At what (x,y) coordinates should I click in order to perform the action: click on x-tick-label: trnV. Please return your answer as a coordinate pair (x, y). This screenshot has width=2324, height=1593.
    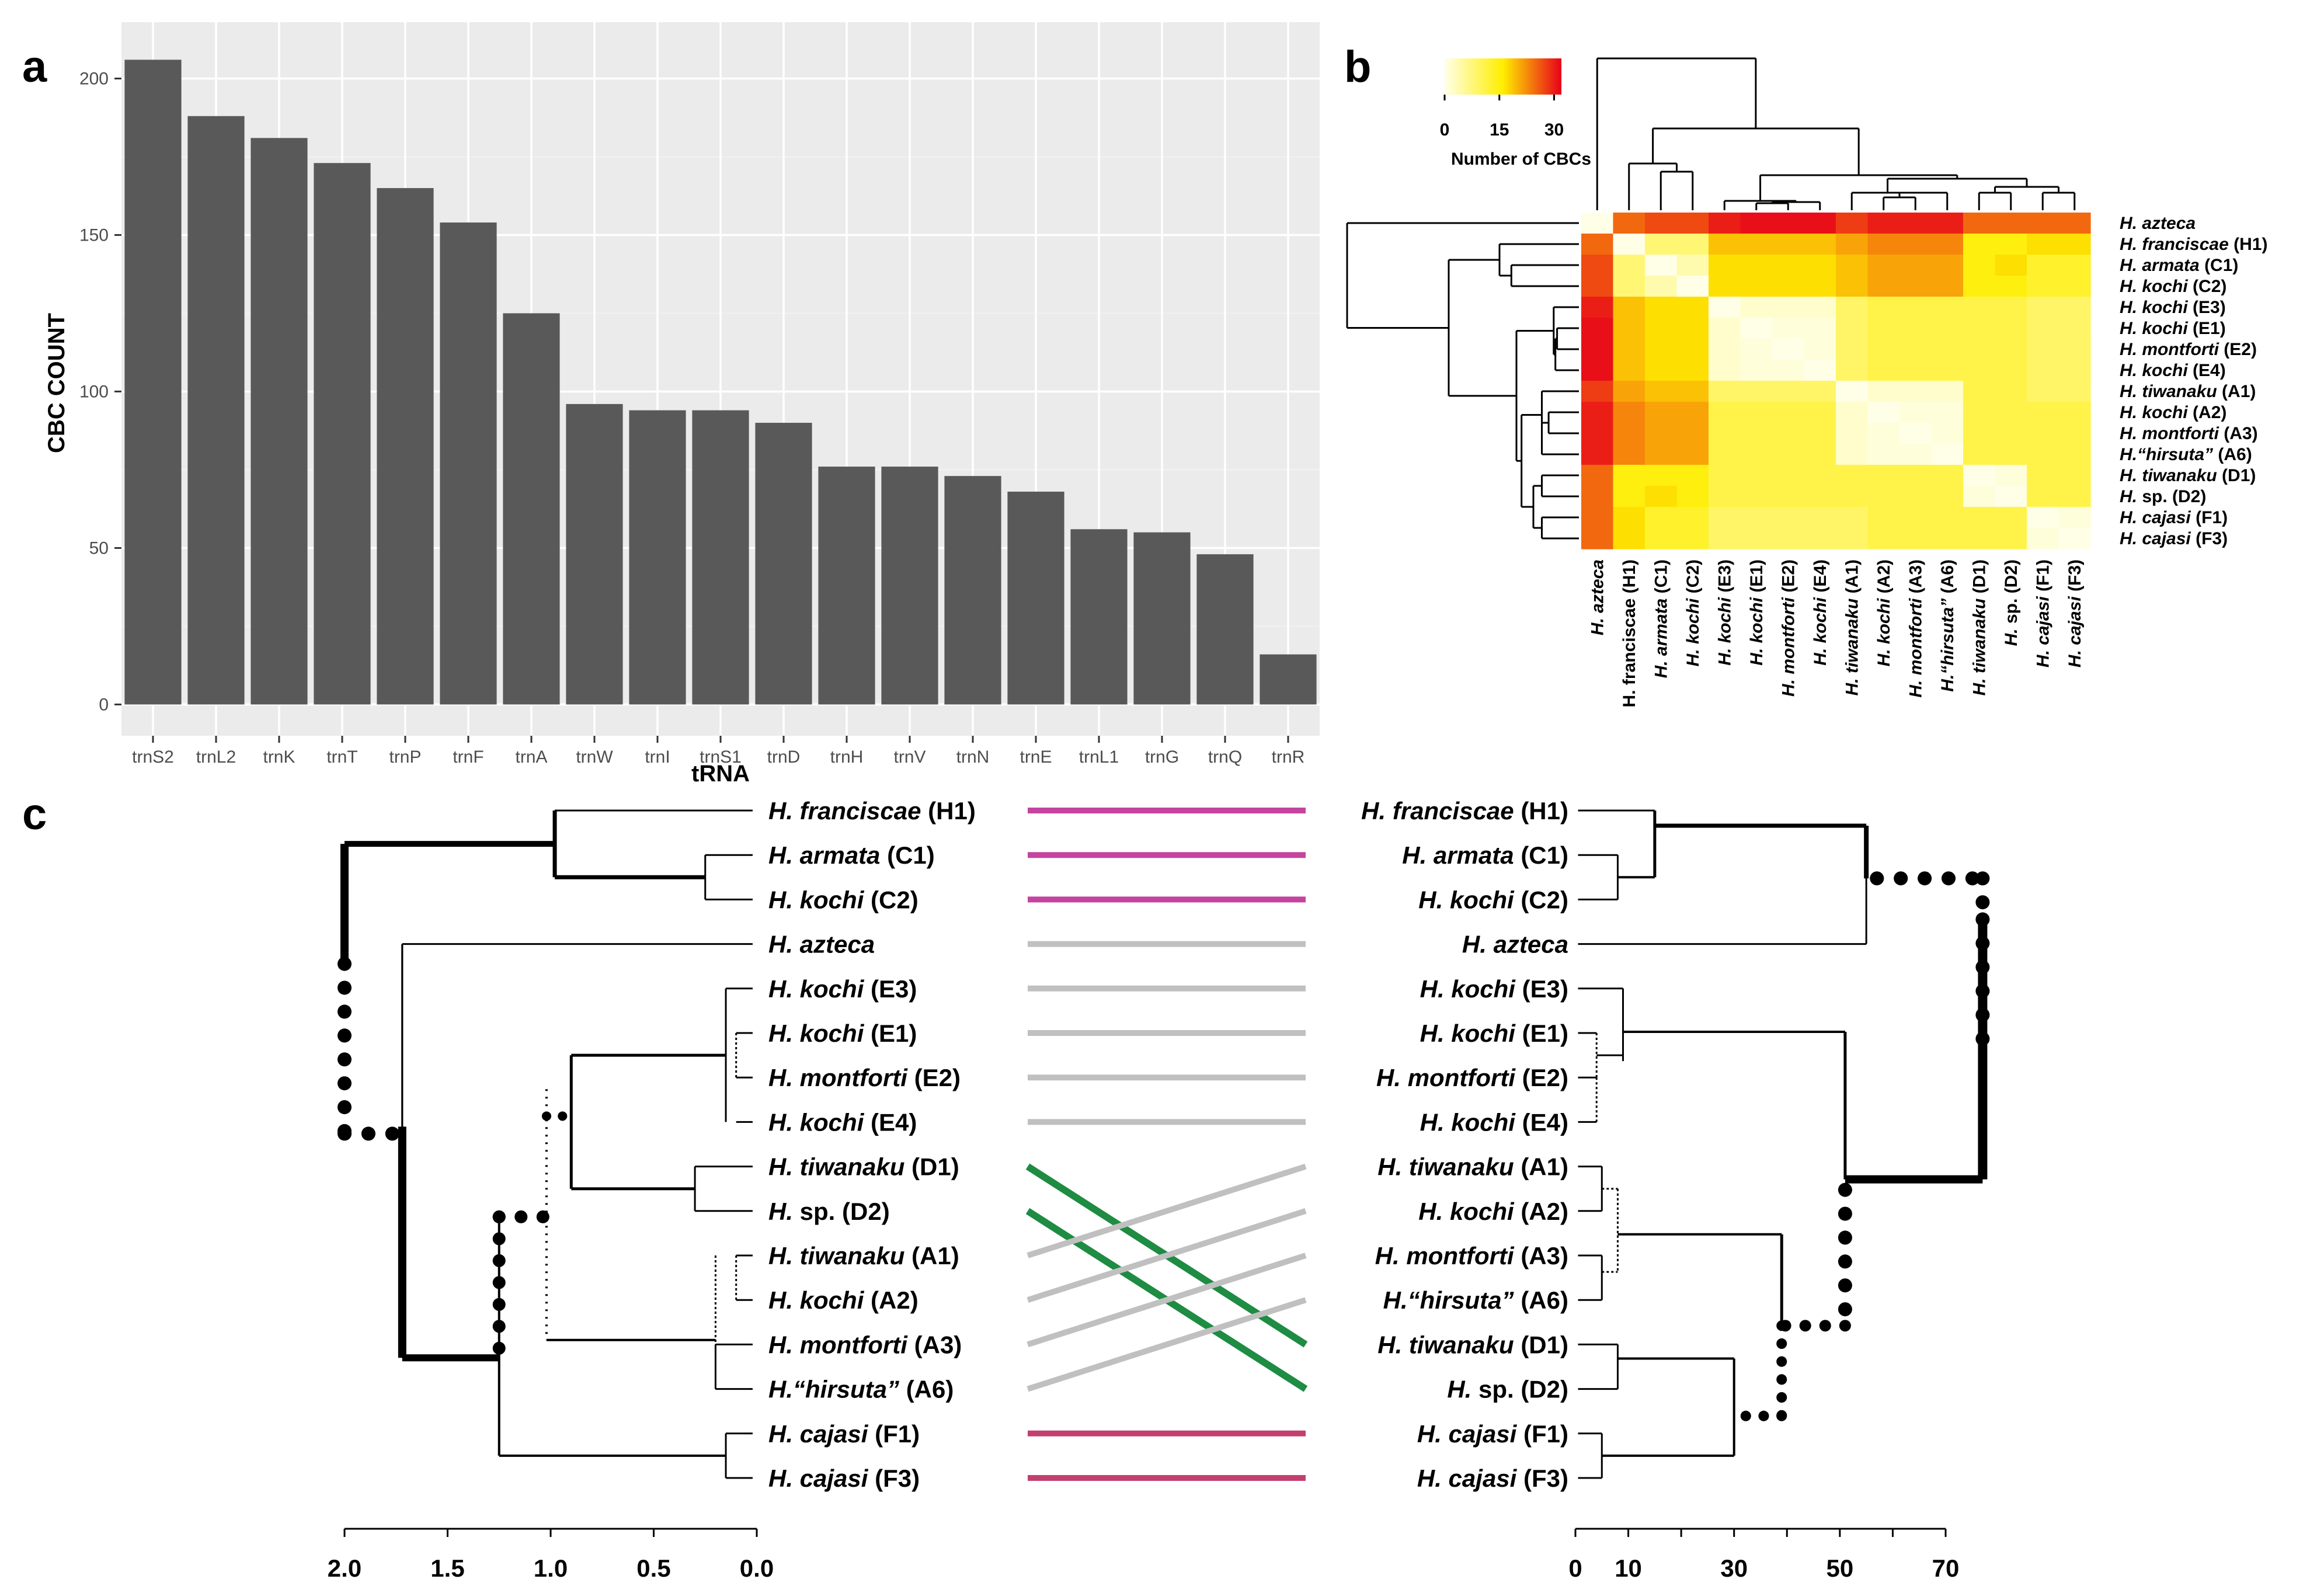
    Looking at the image, I should click on (909, 757).